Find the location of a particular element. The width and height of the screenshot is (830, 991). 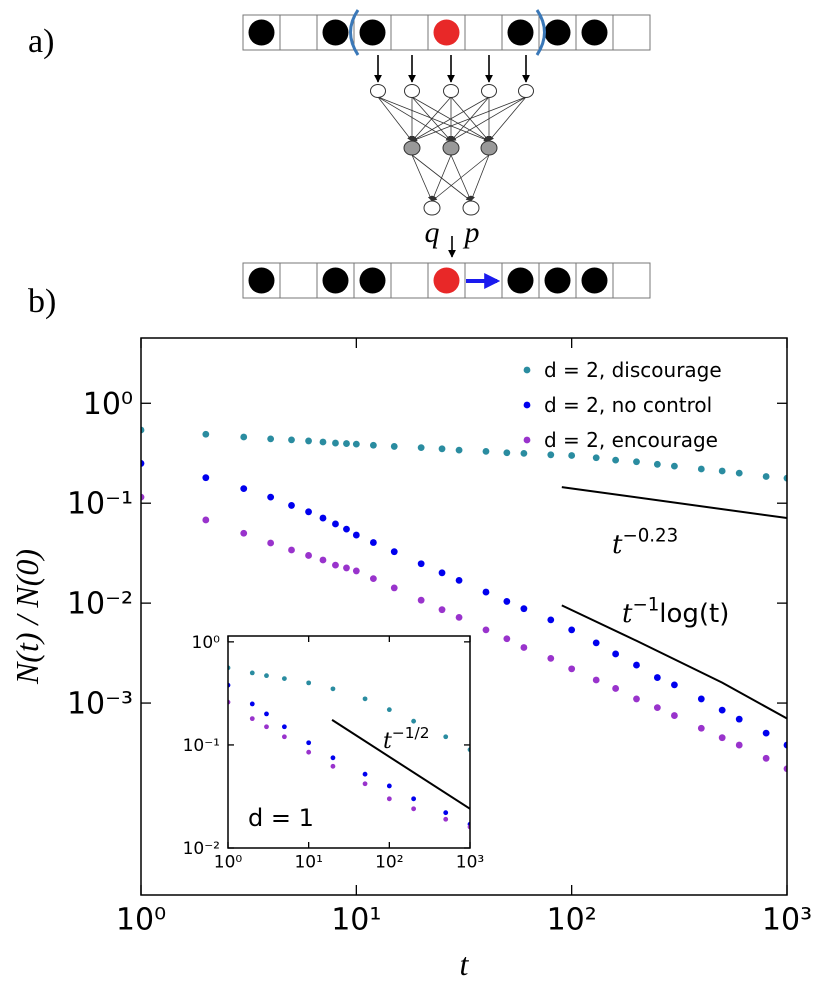

output-label: p is located at coordinates (471, 232).